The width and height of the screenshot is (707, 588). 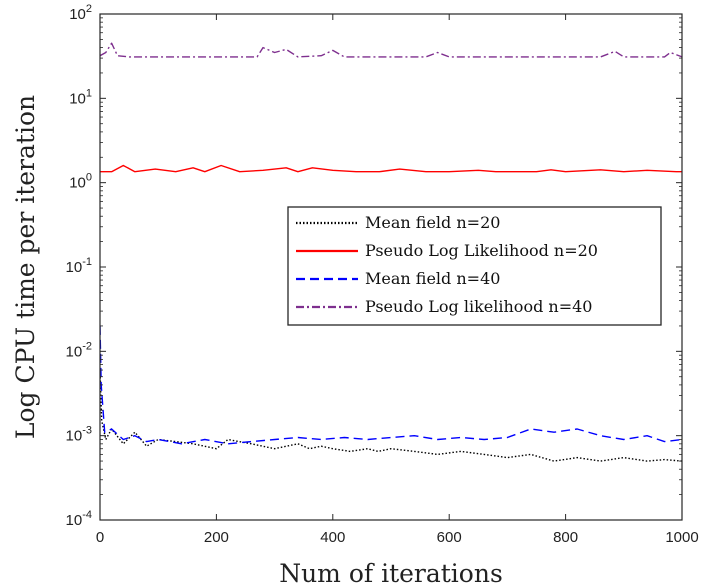 I want to click on legend-label-2: Pseudo Log Likelihood n=20, so click(x=481, y=250).